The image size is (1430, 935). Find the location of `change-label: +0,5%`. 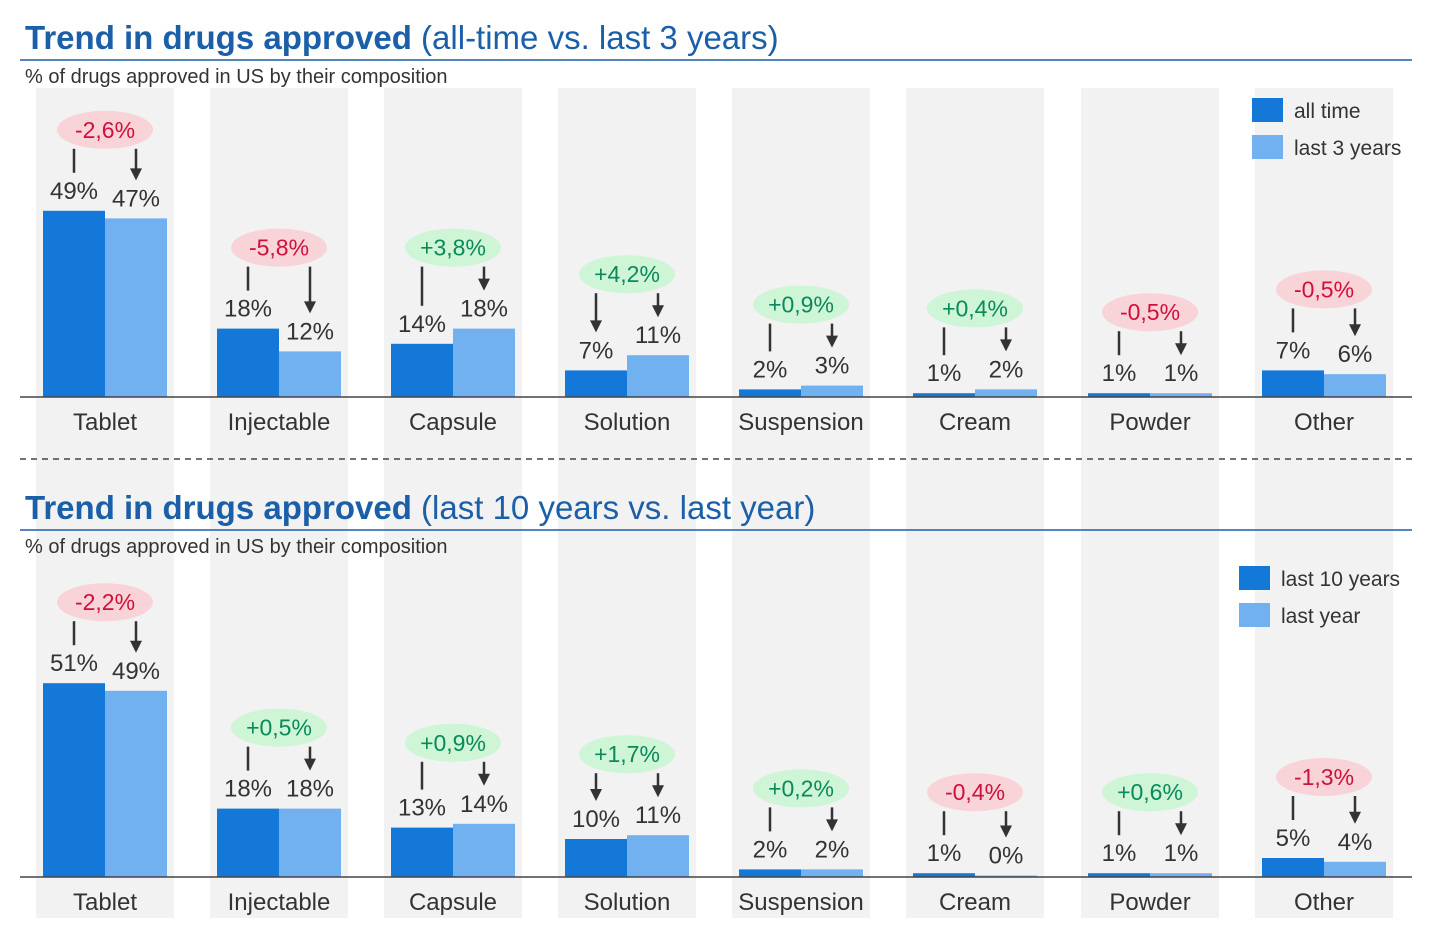

change-label: +0,5% is located at coordinates (279, 728).